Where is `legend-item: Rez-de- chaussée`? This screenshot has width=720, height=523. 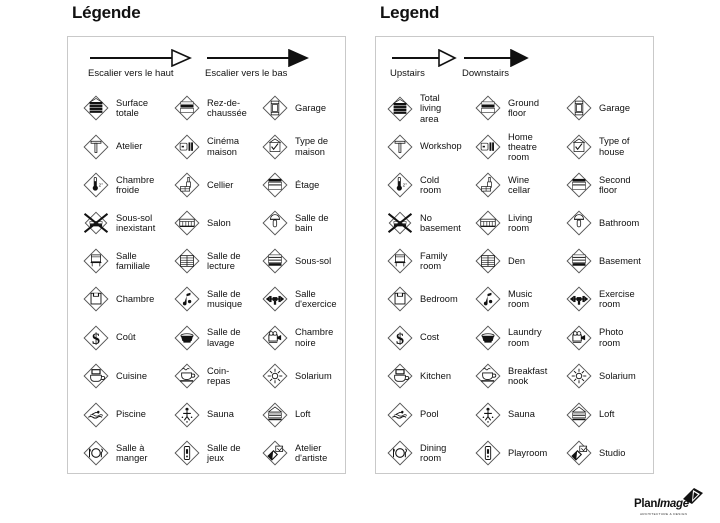
legend-item: Rez-de- chaussée is located at coordinates (217, 108).